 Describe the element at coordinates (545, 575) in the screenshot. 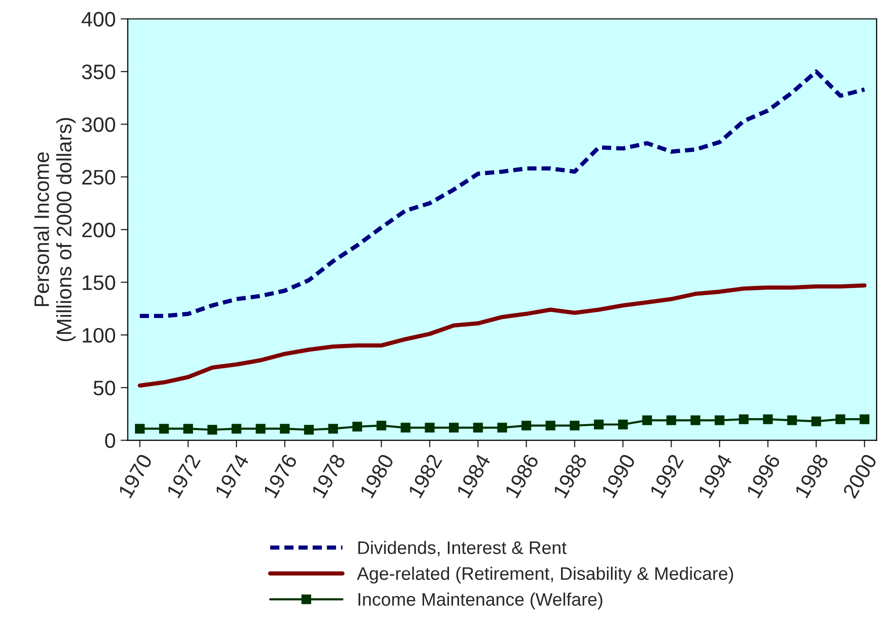

I see `legend-label: Age-related (Retirement, Disability & Medicare)` at that location.